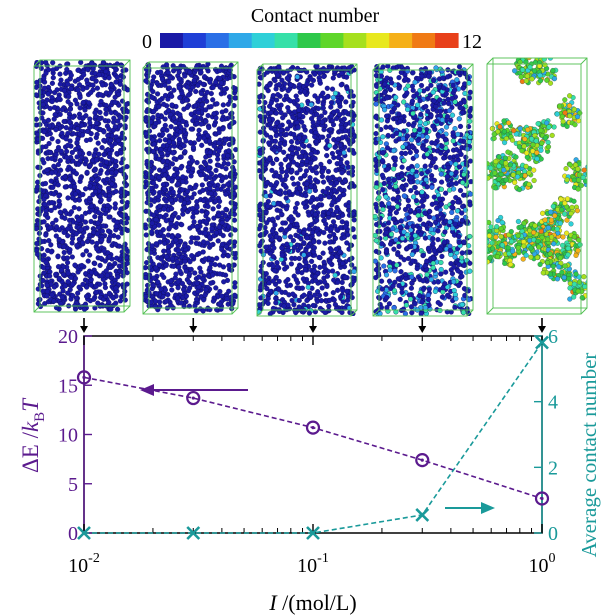 The height and width of the screenshot is (616, 605). Describe the element at coordinates (315, 16) in the screenshot. I see `colorbar-title: Contact number` at that location.